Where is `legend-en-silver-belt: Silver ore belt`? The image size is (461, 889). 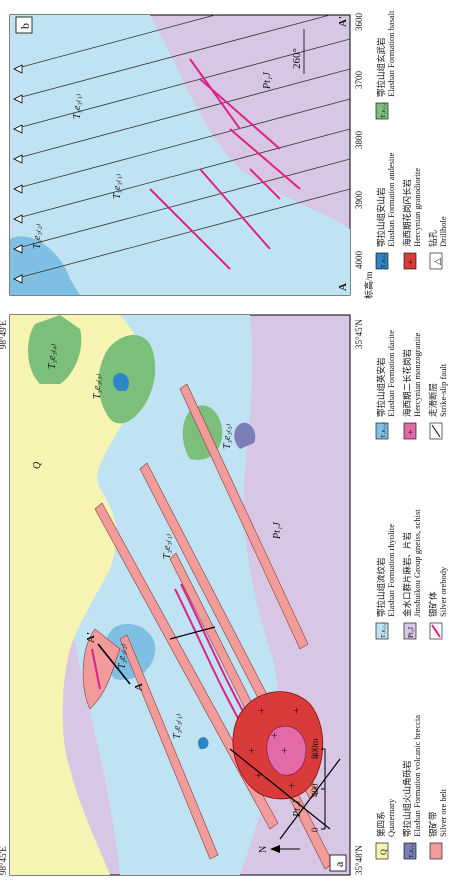
legend-en-silver-belt: Silver ore belt is located at coordinates (443, 812).